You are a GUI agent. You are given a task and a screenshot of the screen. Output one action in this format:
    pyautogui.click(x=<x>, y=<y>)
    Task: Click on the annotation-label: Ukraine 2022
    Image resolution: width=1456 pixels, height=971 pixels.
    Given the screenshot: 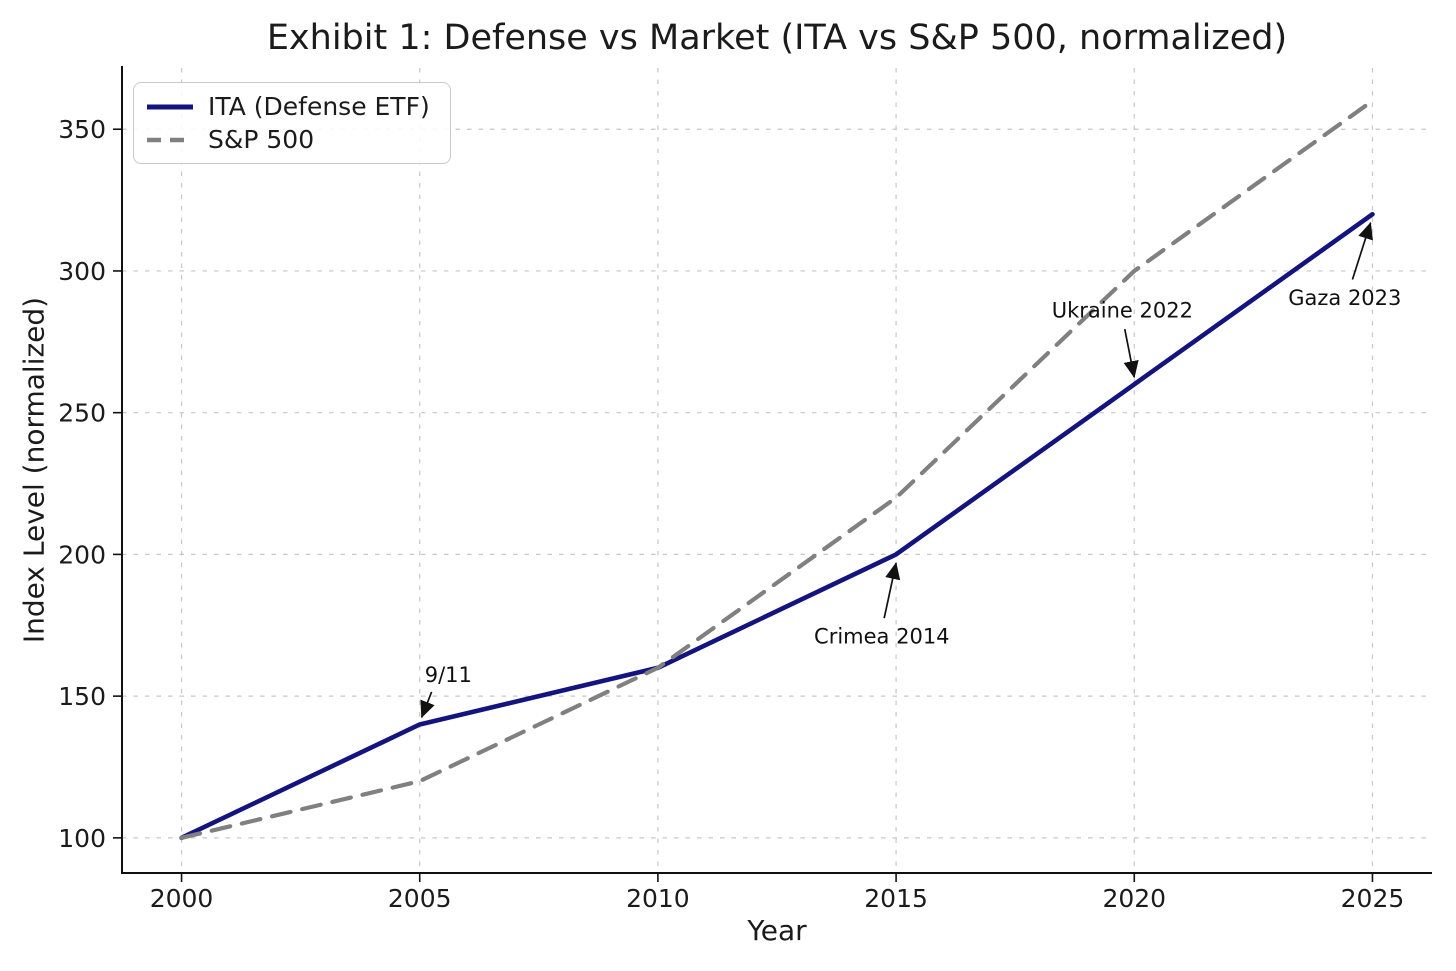 What is the action you would take?
    pyautogui.click(x=1122, y=311)
    